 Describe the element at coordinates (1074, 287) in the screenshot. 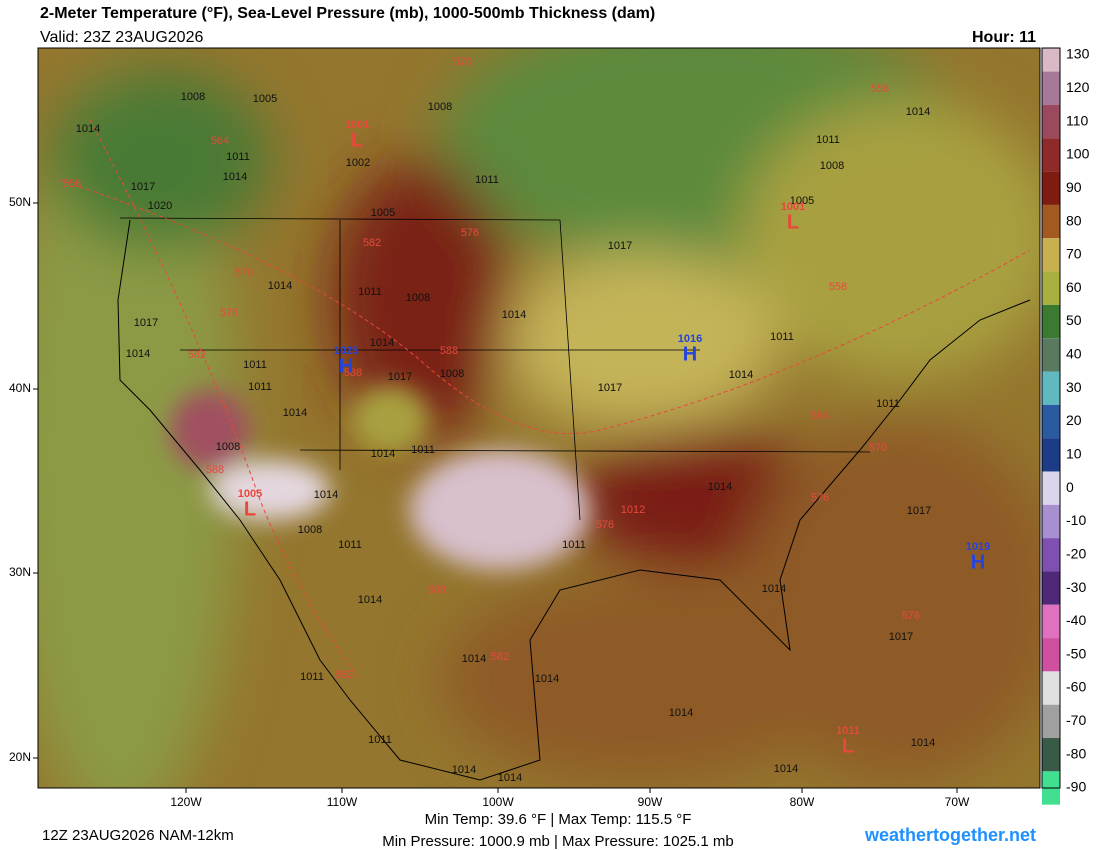

I see `colorbar-label: 60` at that location.